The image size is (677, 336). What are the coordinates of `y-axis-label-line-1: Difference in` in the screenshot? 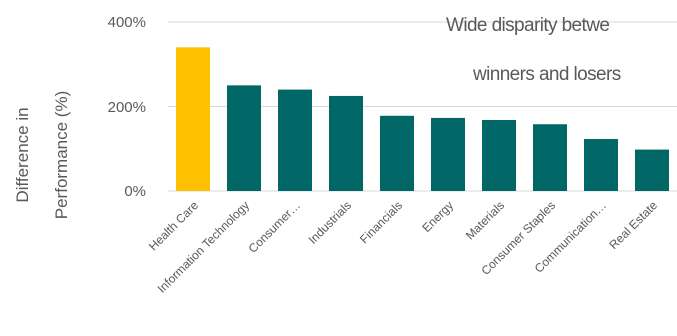 It's located at (22, 154).